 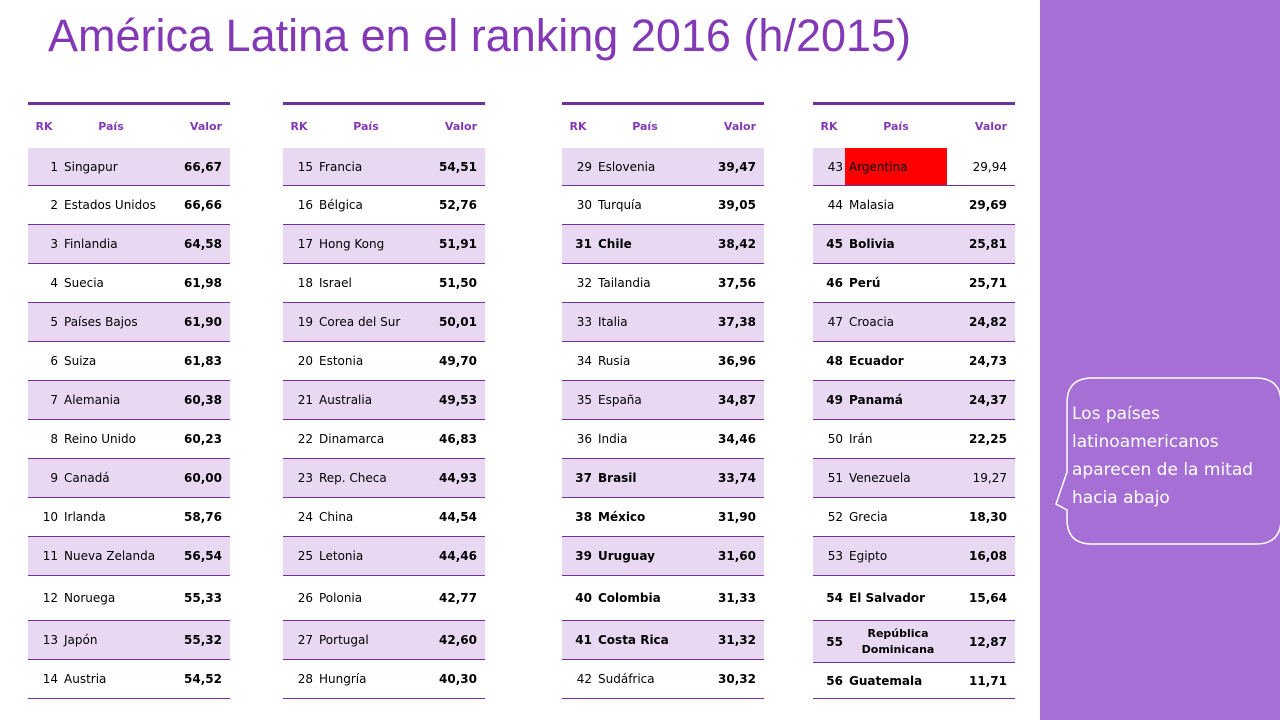 I want to click on table-row: 4 Suecia 61,98, so click(x=129, y=283).